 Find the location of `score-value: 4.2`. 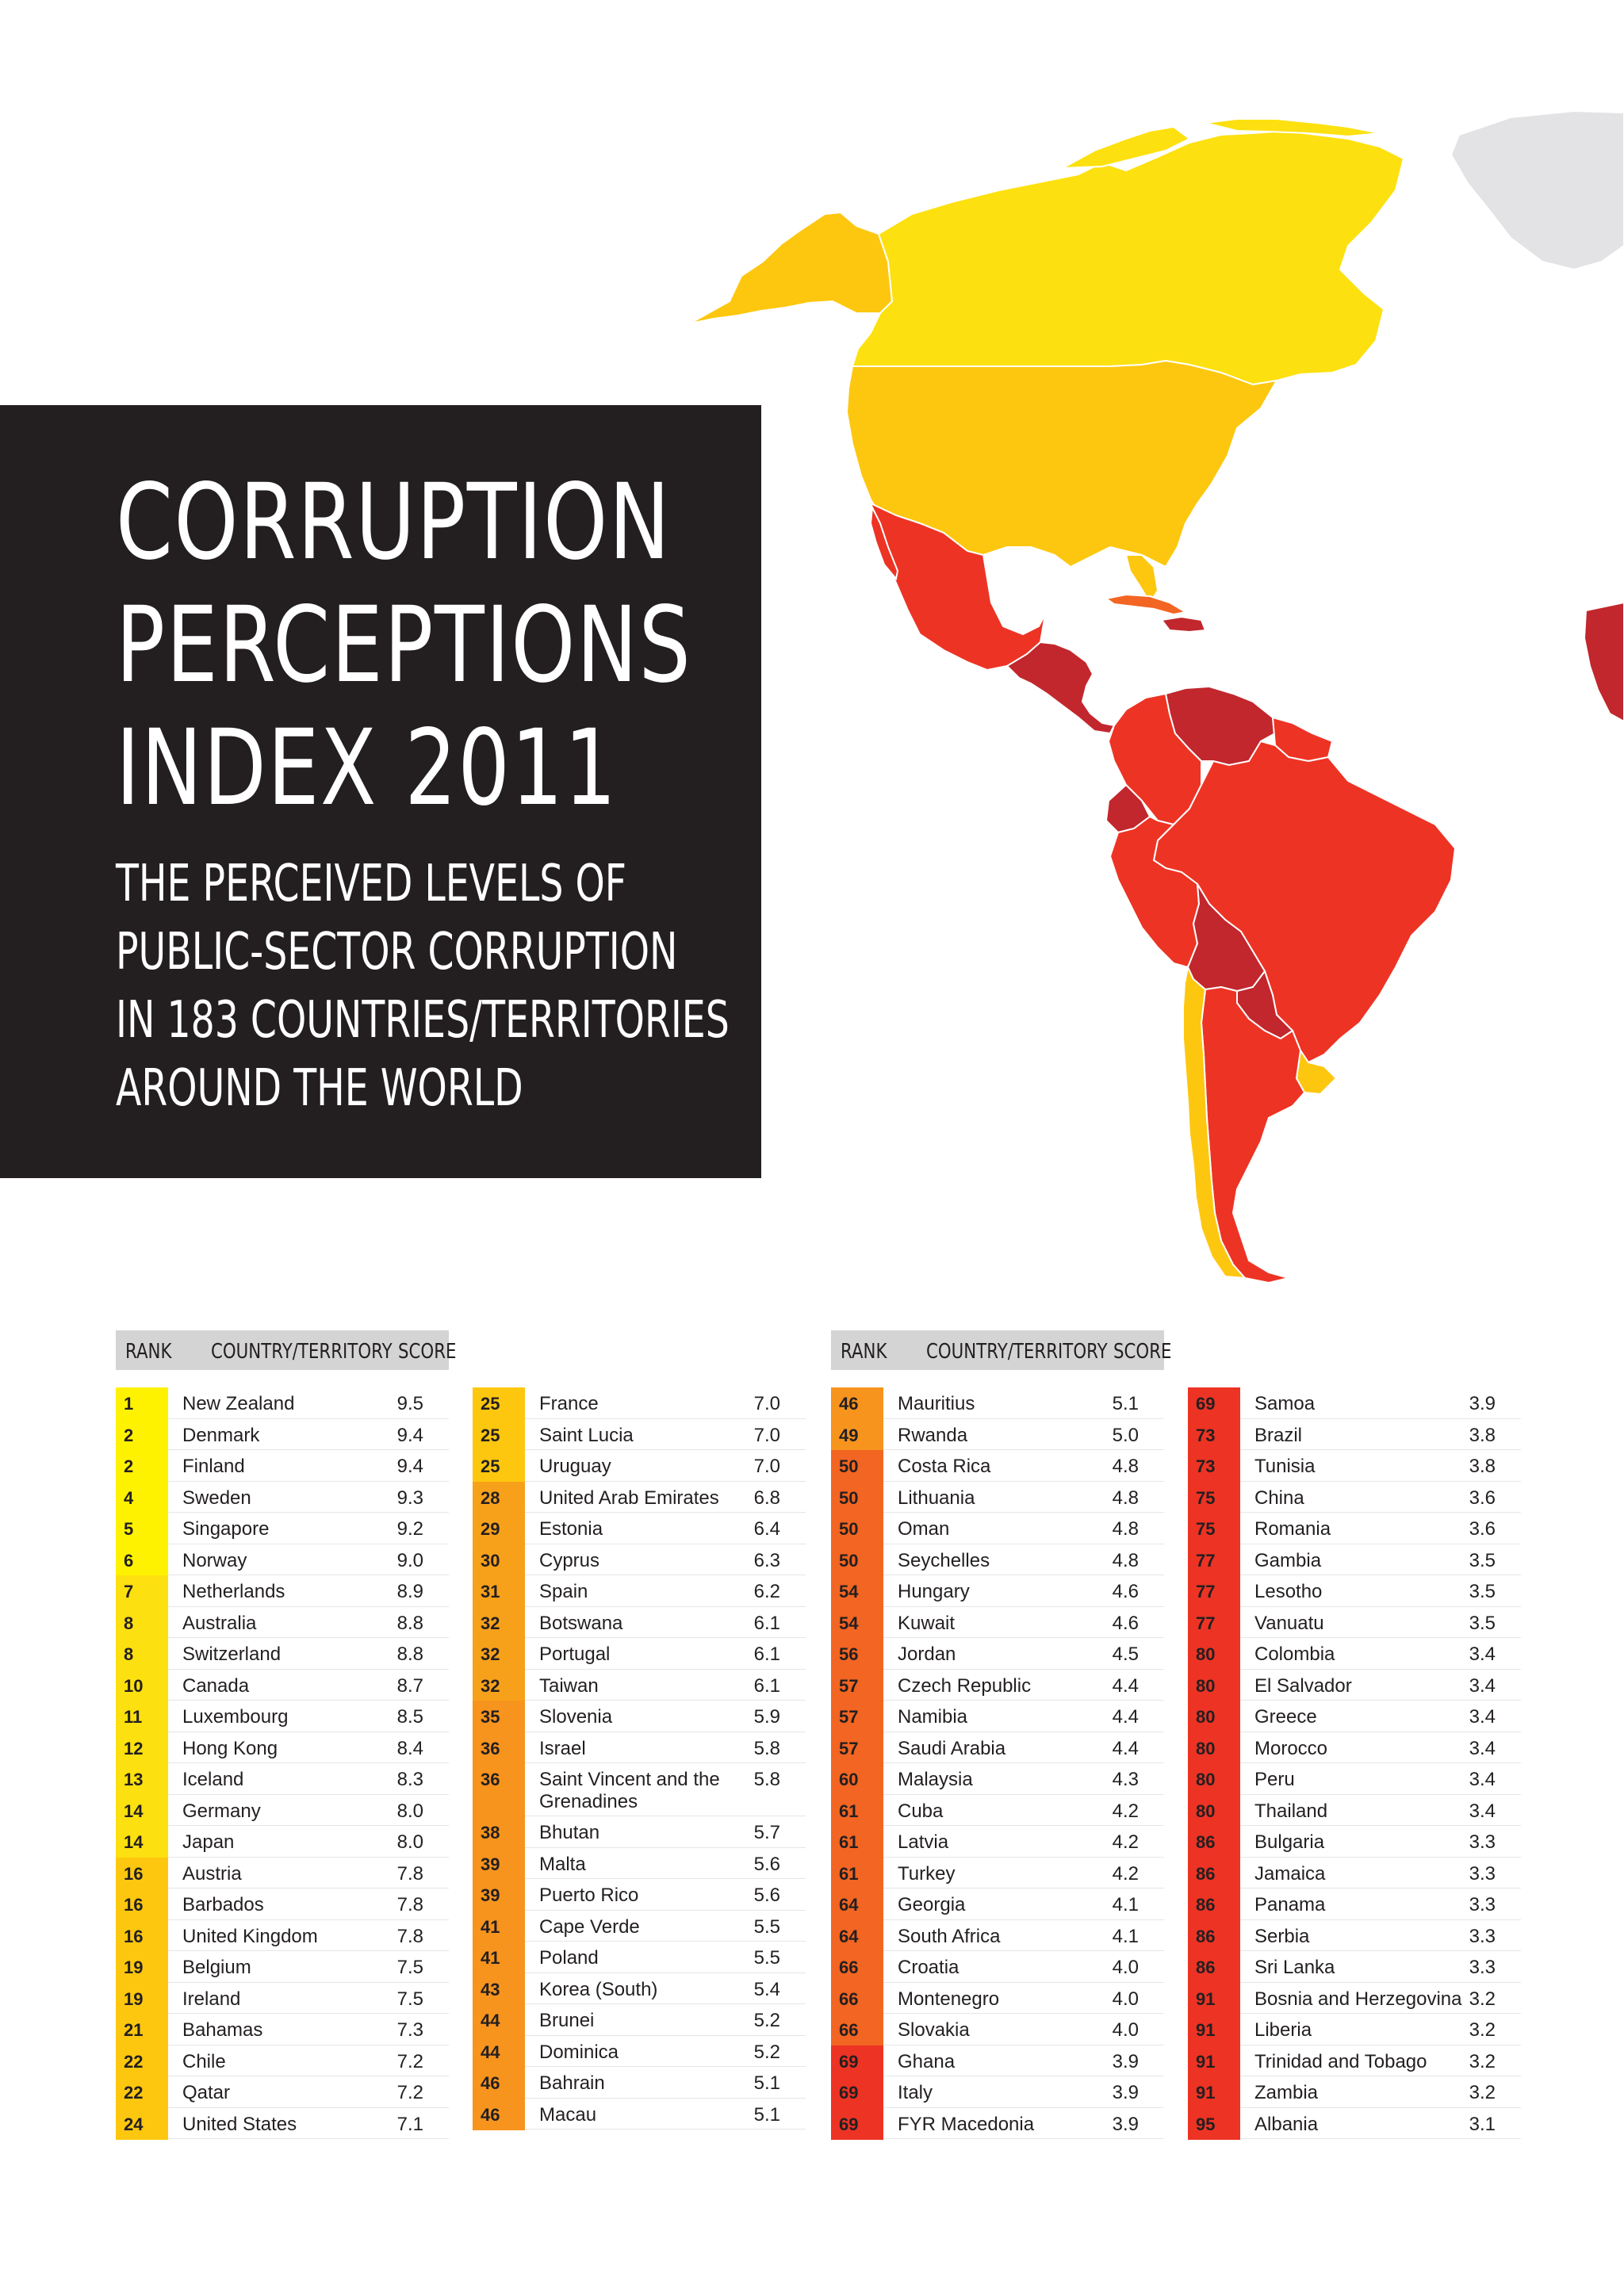

score-value: 4.2 is located at coordinates (1125, 1811).